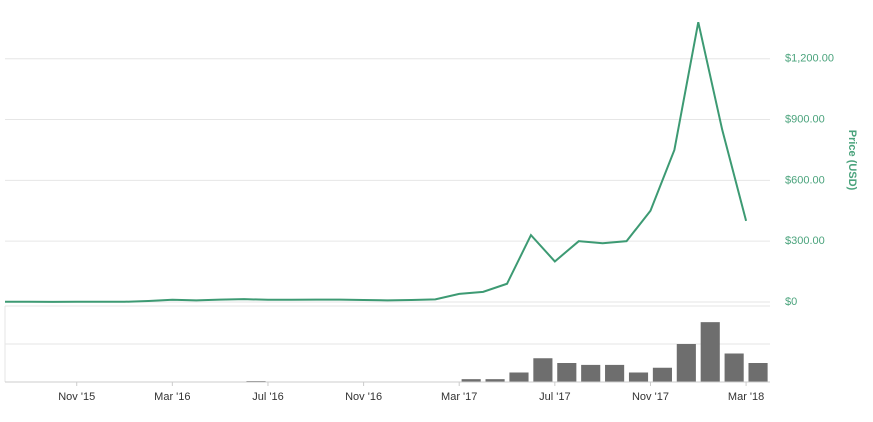 The height and width of the screenshot is (422, 873). What do you see at coordinates (459, 397) in the screenshot?
I see `x-tick-label: Mar '17` at bounding box center [459, 397].